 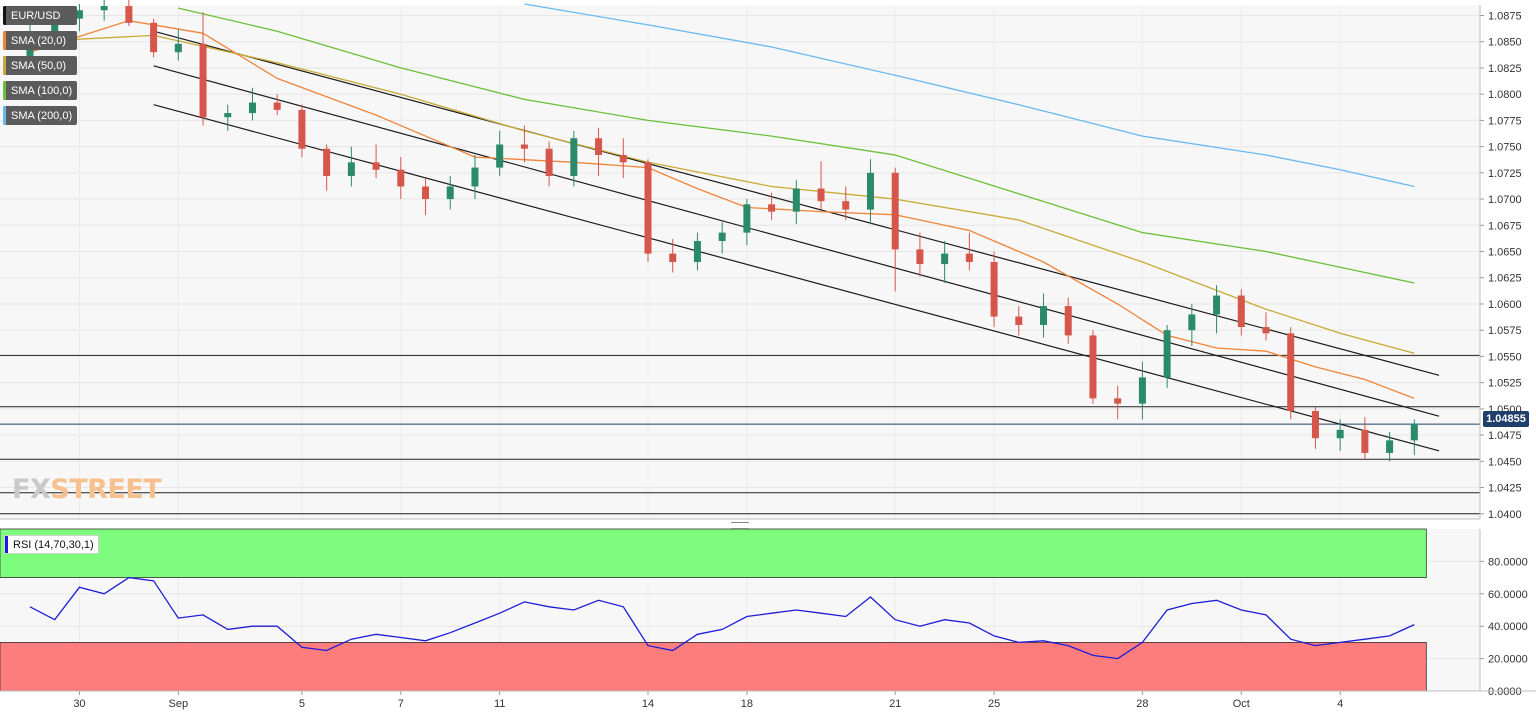 What do you see at coordinates (994, 704) in the screenshot?
I see `time-tick-label: 25` at bounding box center [994, 704].